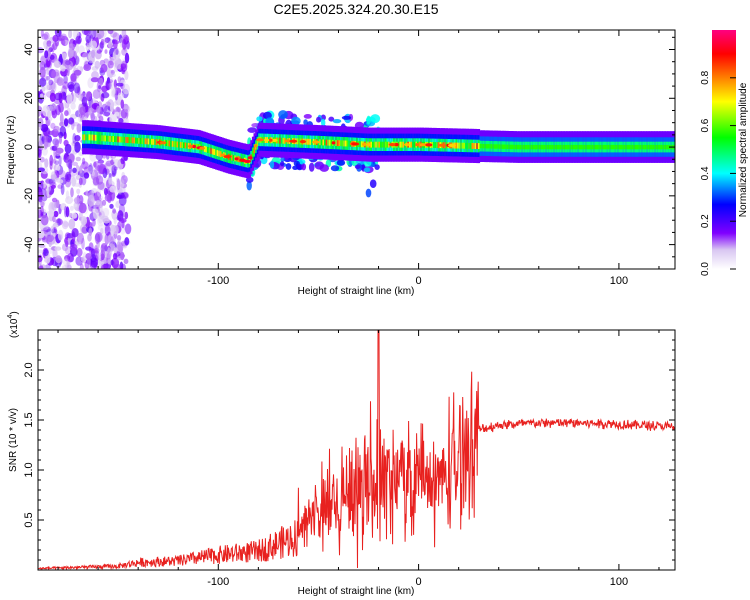 This screenshot has height=600, width=750. What do you see at coordinates (14, 312) in the screenshot?
I see `scale-end: )` at bounding box center [14, 312].